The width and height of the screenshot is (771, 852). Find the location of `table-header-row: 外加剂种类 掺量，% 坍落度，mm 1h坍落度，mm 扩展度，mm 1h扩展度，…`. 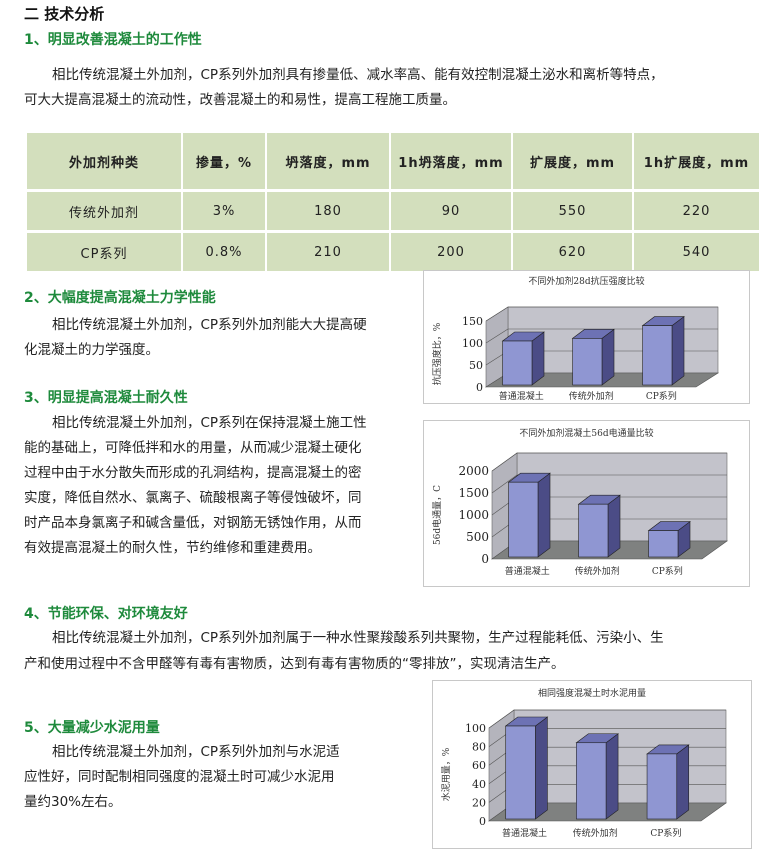

table-header-row: 外加剂种类 掺量，% 坍落度，mm 1h坍落度，mm 扩展度，mm 1h扩展度，… is located at coordinates (393, 161).